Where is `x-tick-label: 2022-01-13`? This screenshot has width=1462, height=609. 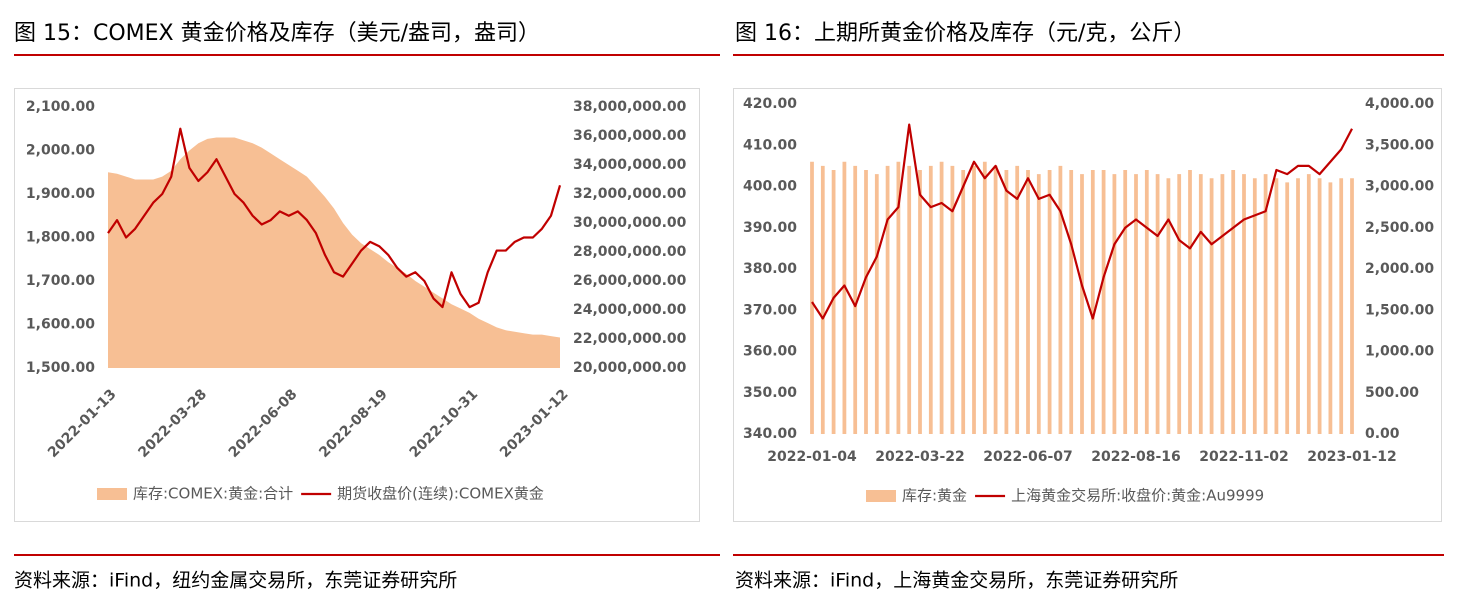
x-tick-label: 2022-01-13 is located at coordinates (82, 423).